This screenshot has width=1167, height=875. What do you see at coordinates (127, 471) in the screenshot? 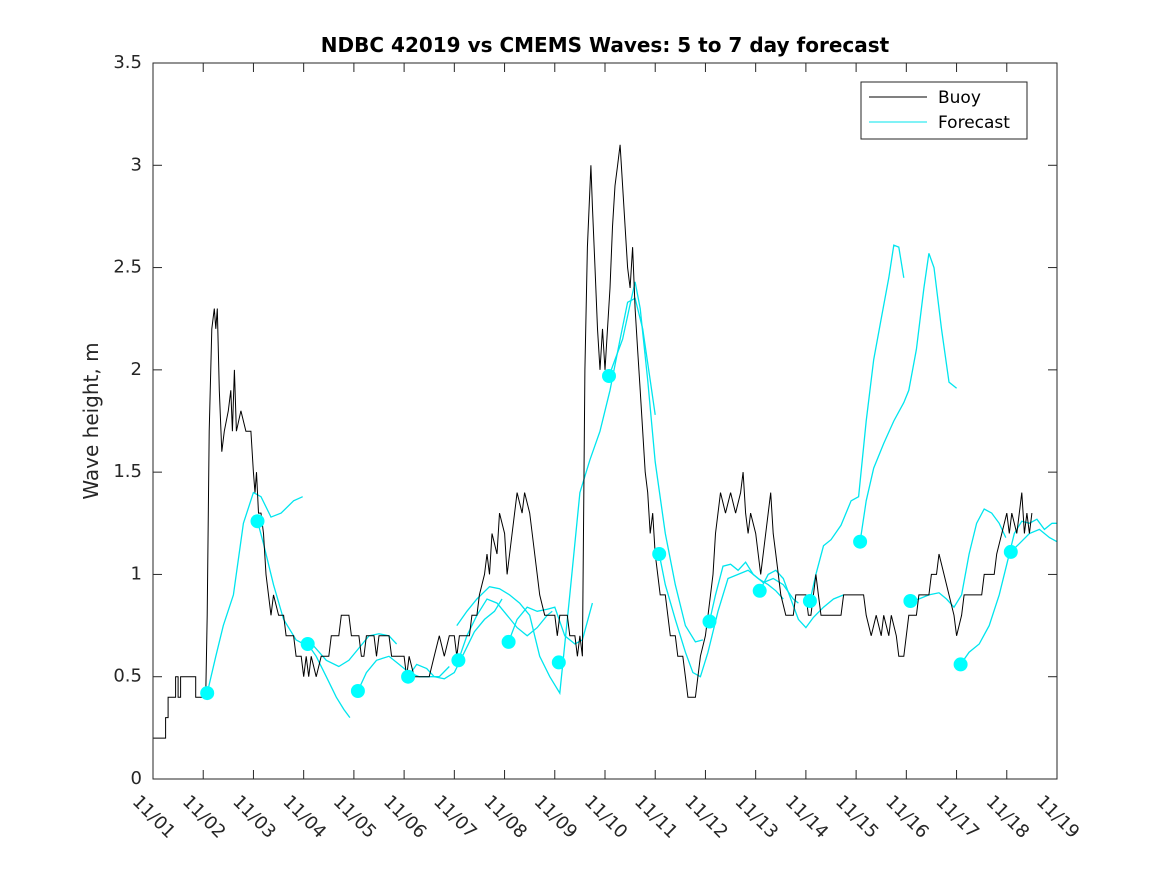
I see `y-tick-label-3: 1.5` at bounding box center [127, 471].